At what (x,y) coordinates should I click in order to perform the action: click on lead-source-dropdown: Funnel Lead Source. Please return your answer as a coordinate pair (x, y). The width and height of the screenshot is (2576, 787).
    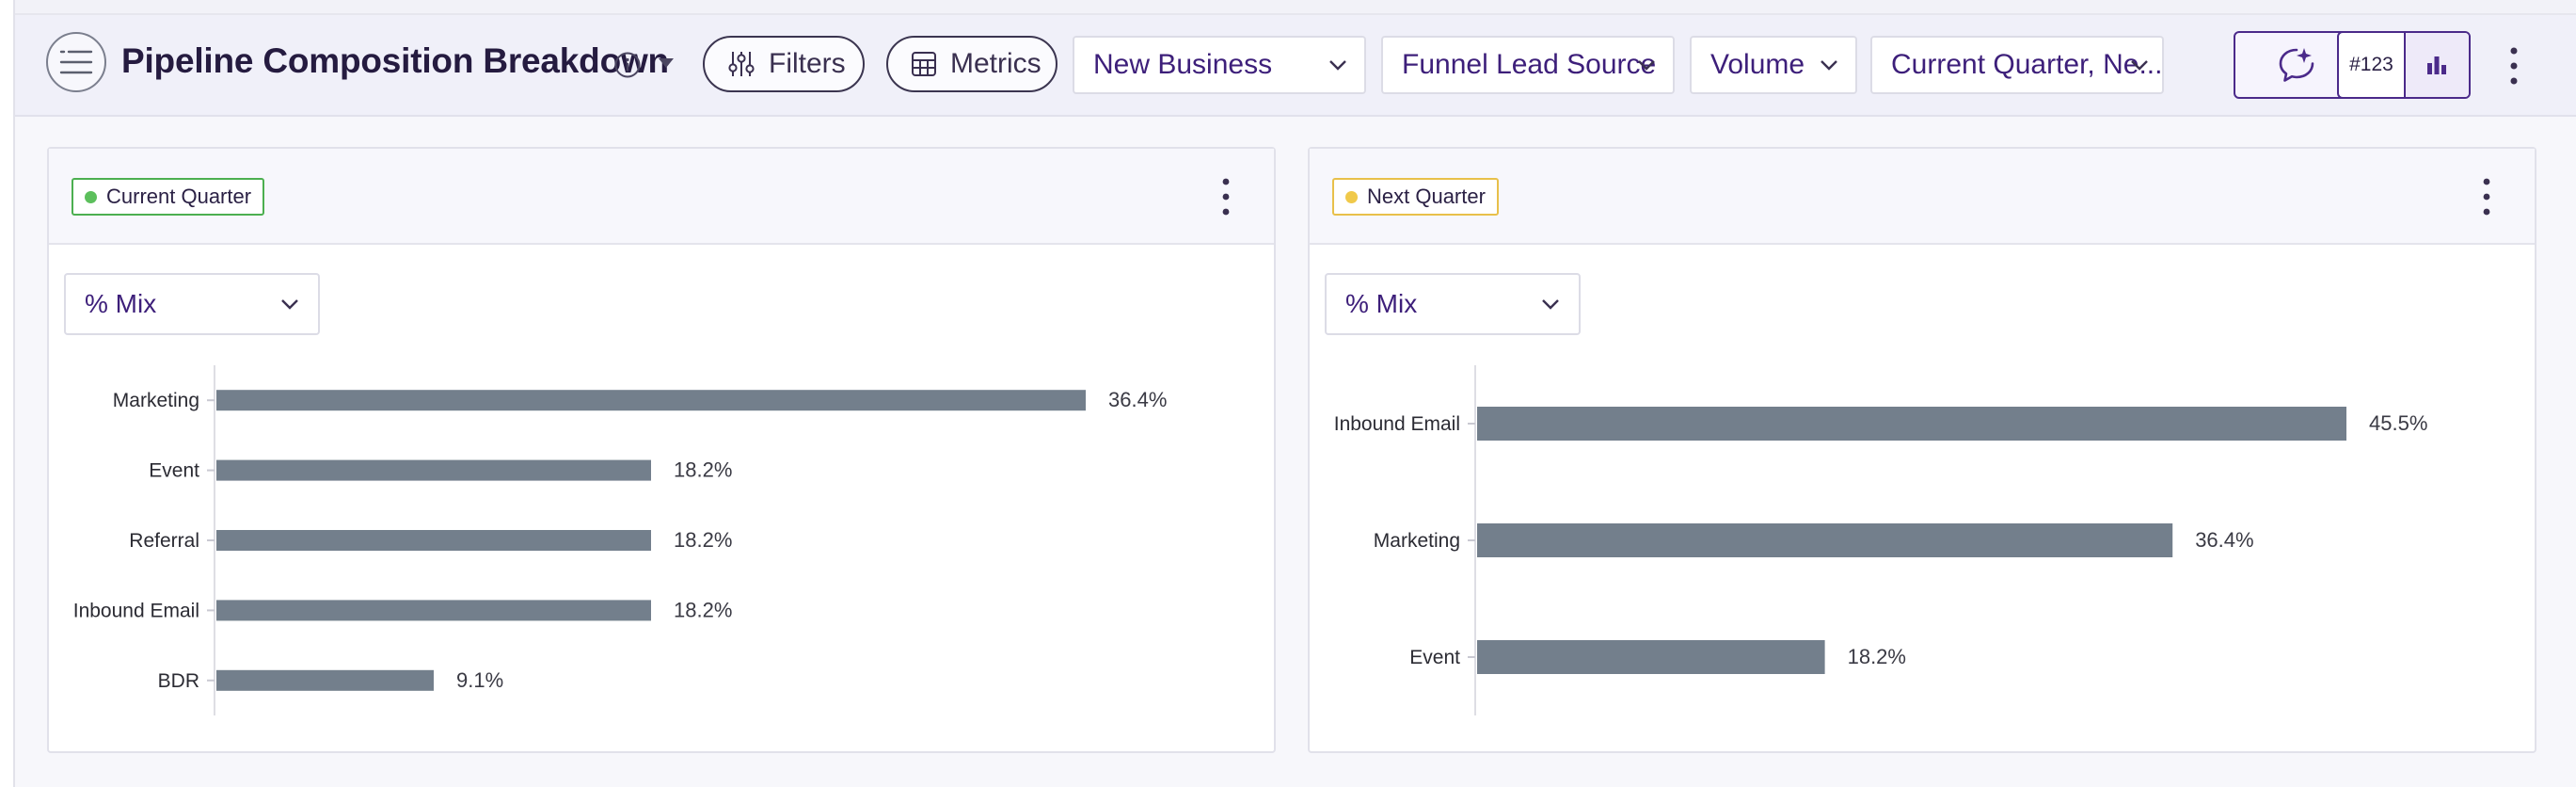
    Looking at the image, I should click on (1528, 65).